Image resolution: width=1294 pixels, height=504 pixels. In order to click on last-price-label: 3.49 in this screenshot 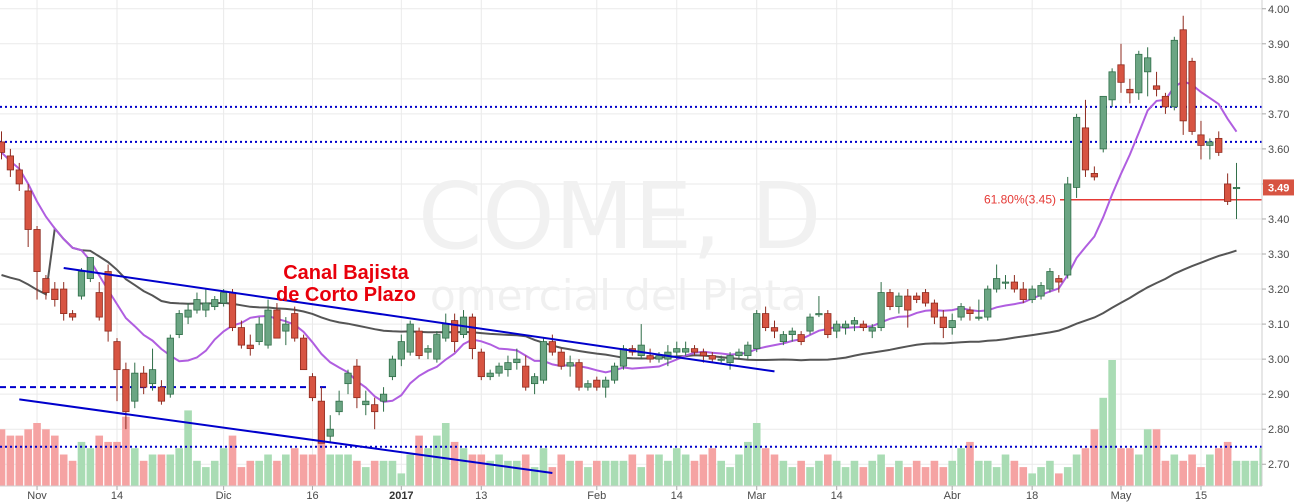, I will do `click(1278, 188)`.